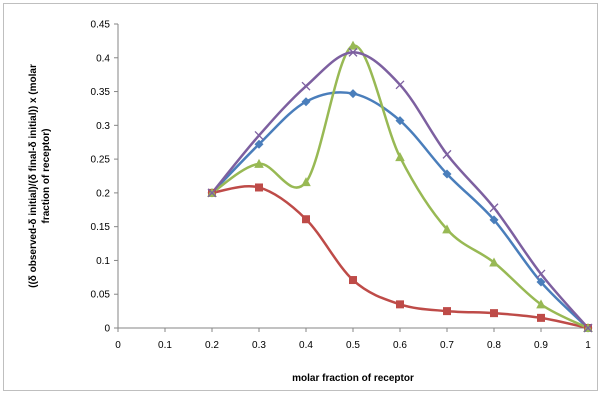 Image resolution: width=603 pixels, height=396 pixels. Describe the element at coordinates (104, 177) in the screenshot. I see `y-axis-ticks: 0 0.05 0.1 0.15 0.2 0.25 0.3 0.35 0.4 0.45` at that location.